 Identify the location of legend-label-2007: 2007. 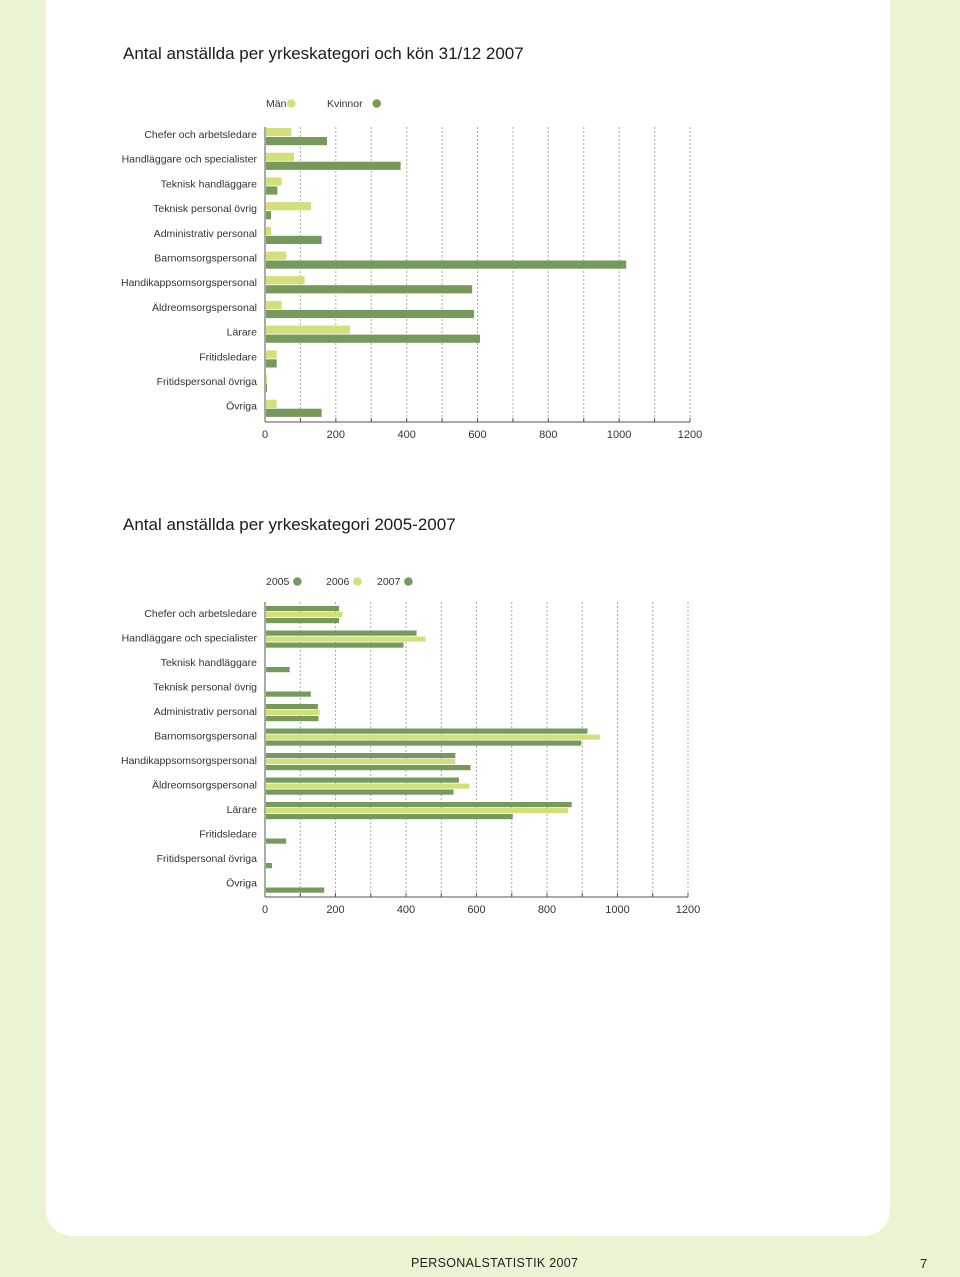
(389, 582).